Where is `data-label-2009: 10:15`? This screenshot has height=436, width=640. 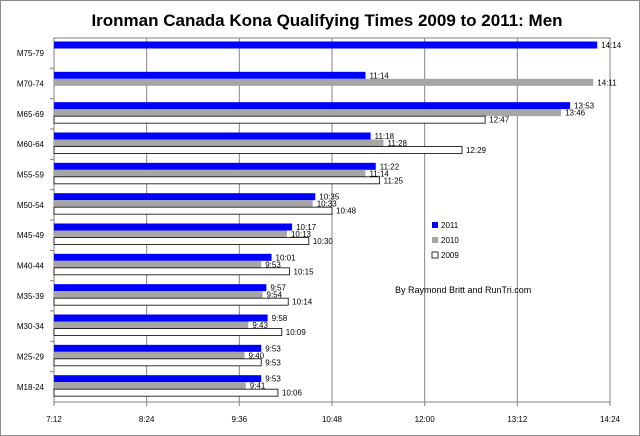
data-label-2009: 10:15 is located at coordinates (304, 271).